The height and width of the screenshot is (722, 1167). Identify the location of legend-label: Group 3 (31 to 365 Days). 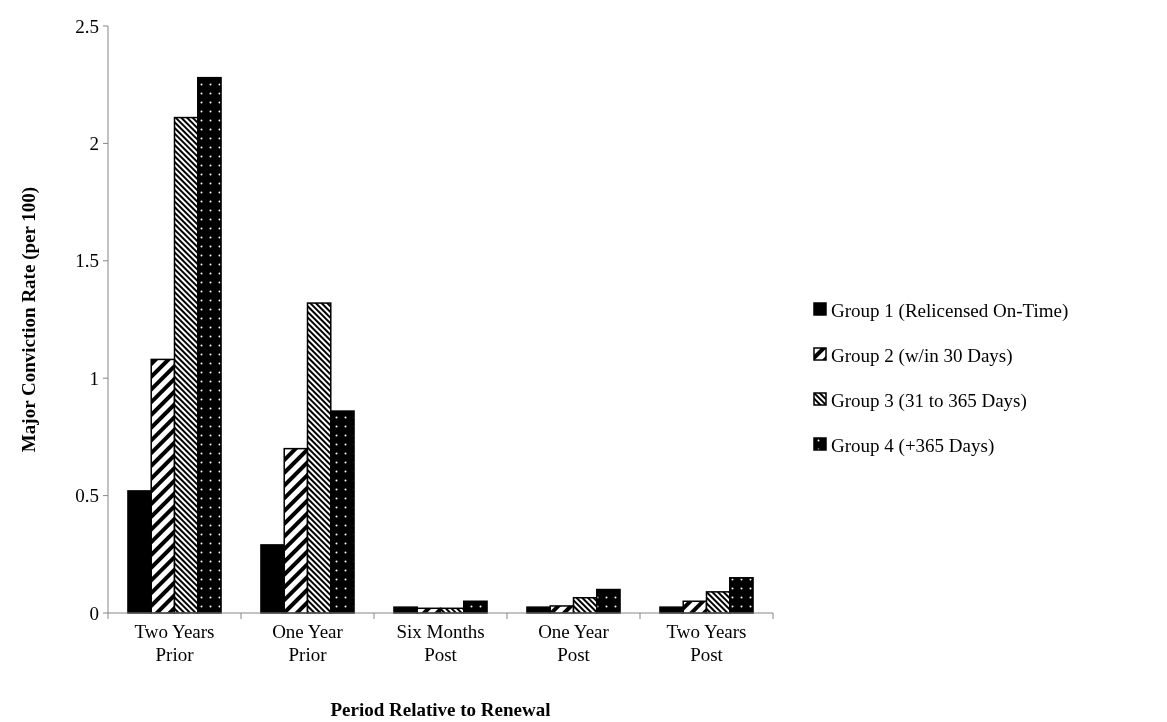
(929, 400).